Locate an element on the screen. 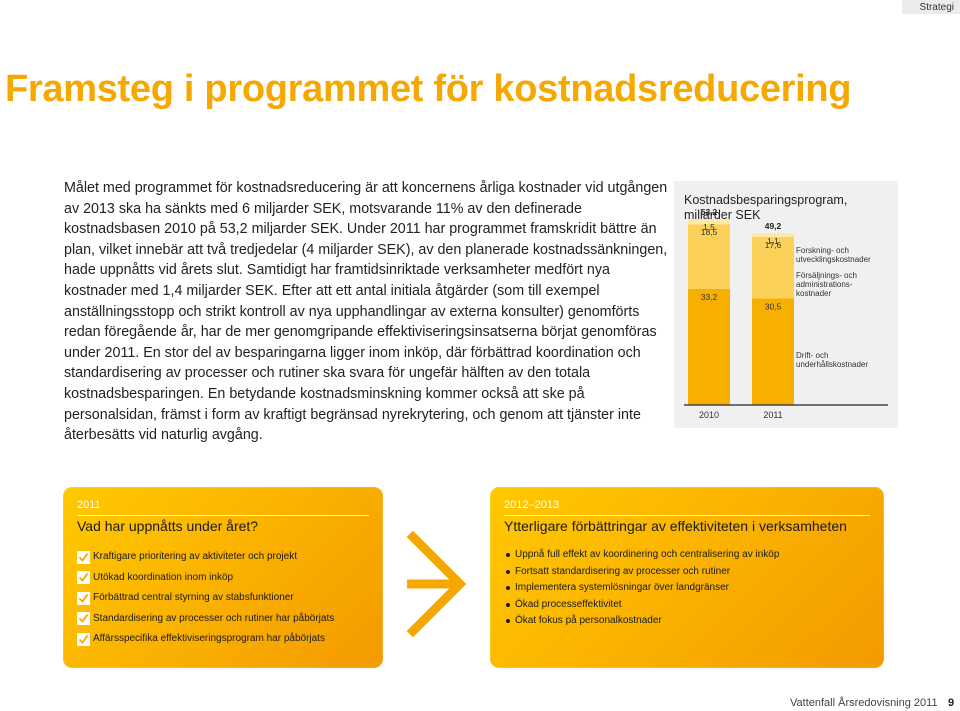 The width and height of the screenshot is (960, 711). list-item: Utökad koordination inom inköp is located at coordinates (205, 578).